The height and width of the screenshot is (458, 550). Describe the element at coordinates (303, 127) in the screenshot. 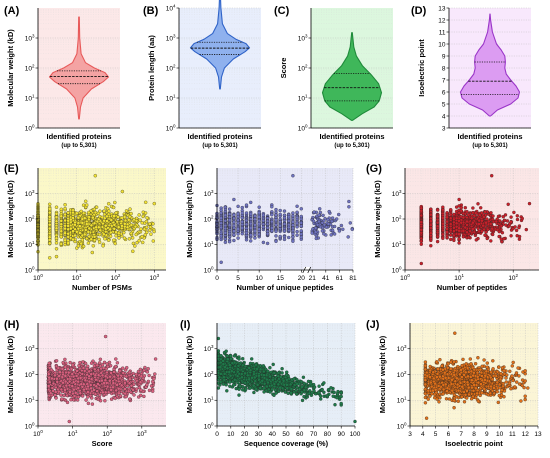

I see `y-tick-label: 10⁰` at that location.